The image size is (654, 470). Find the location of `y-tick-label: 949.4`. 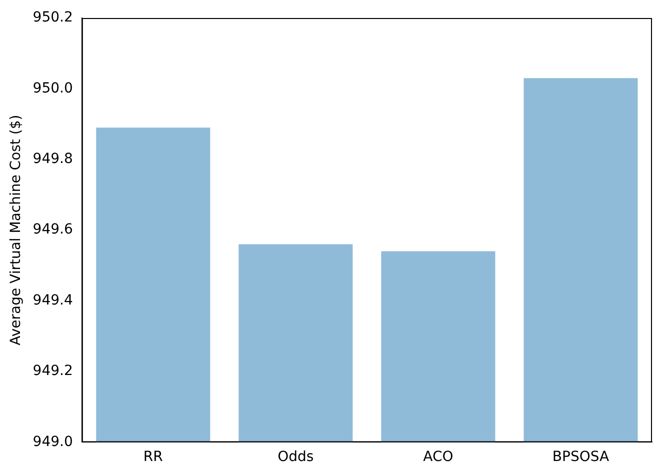

y-tick-label: 949.4 is located at coordinates (52, 300).